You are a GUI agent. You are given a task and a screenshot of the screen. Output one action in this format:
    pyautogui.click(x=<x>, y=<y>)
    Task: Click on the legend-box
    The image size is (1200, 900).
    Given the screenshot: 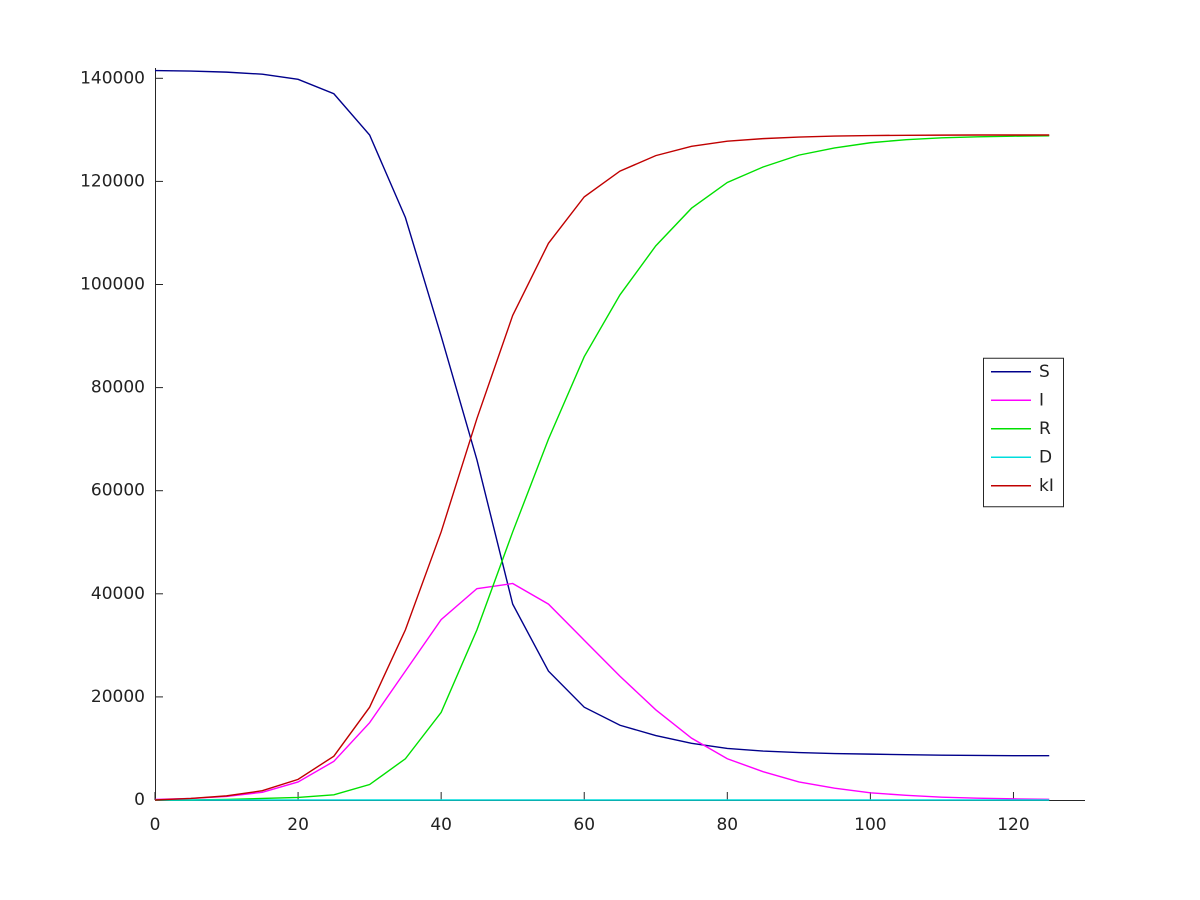 What is the action you would take?
    pyautogui.click(x=1023, y=432)
    